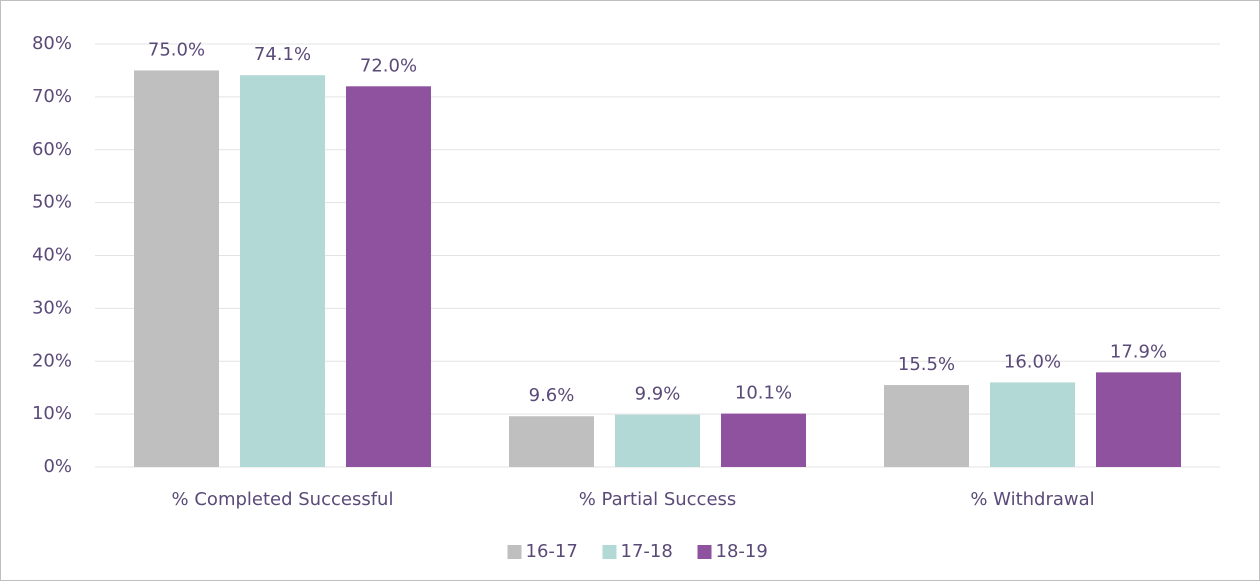 This screenshot has height=581, width=1260. What do you see at coordinates (388, 65) in the screenshot?
I see `data-label: 72.0%` at bounding box center [388, 65].